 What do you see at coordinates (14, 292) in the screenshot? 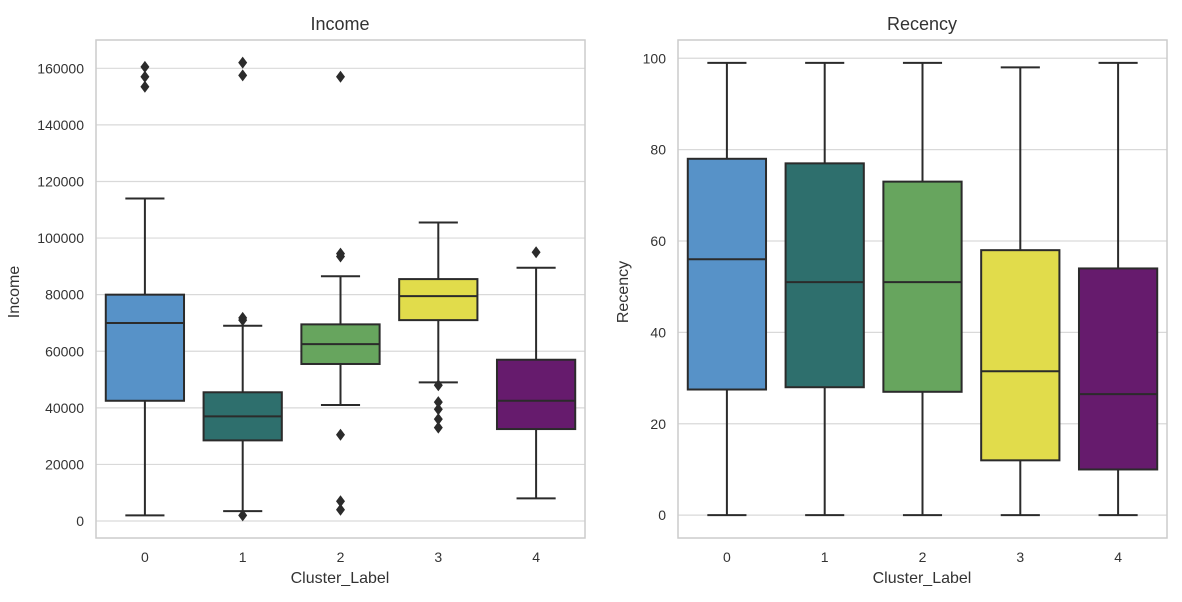
I see `income-y-axis-label: Income` at bounding box center [14, 292].